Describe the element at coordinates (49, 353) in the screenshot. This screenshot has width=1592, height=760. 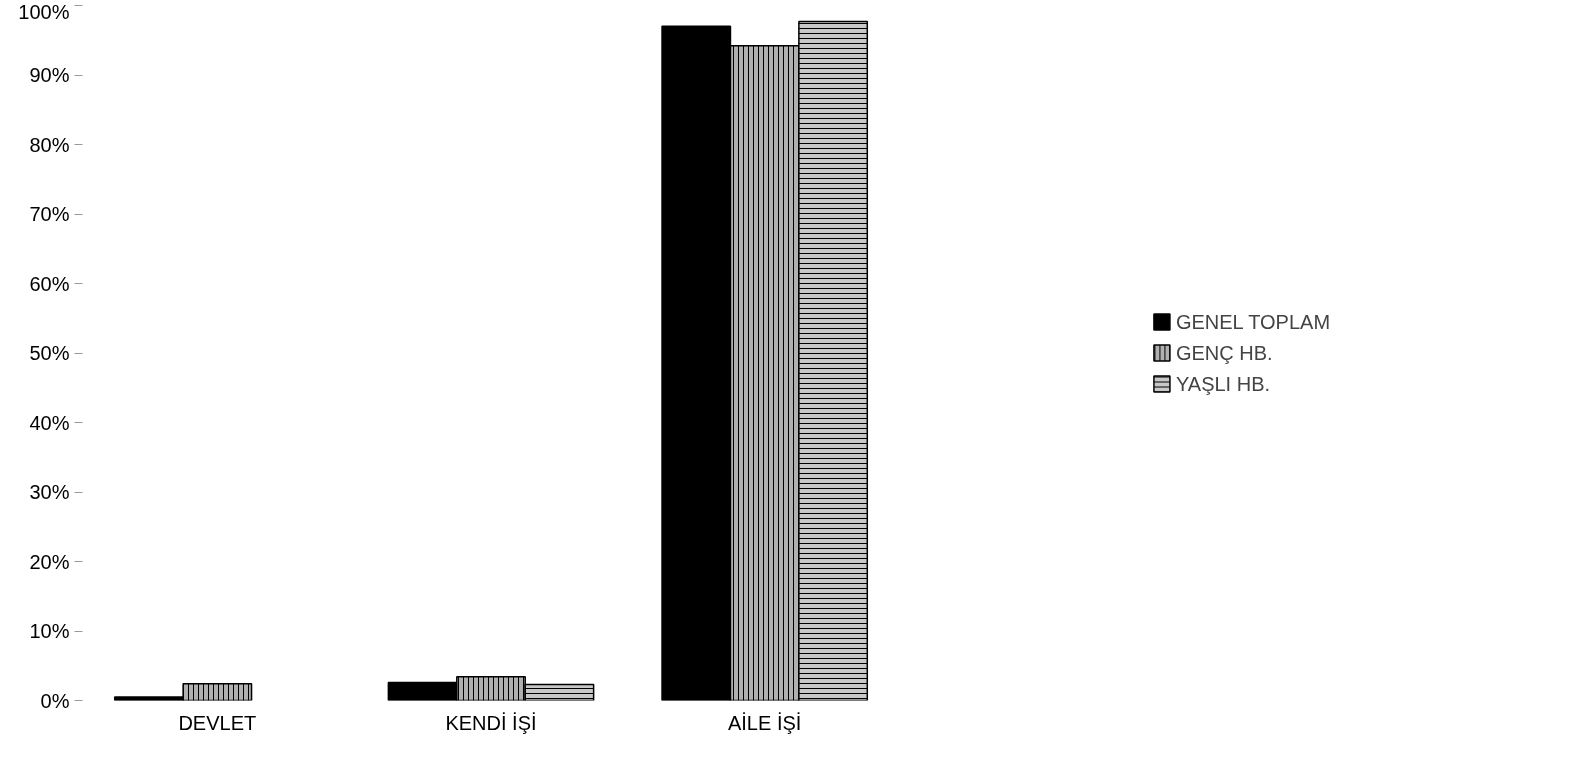
I see `y-tick-label: 50%` at that location.